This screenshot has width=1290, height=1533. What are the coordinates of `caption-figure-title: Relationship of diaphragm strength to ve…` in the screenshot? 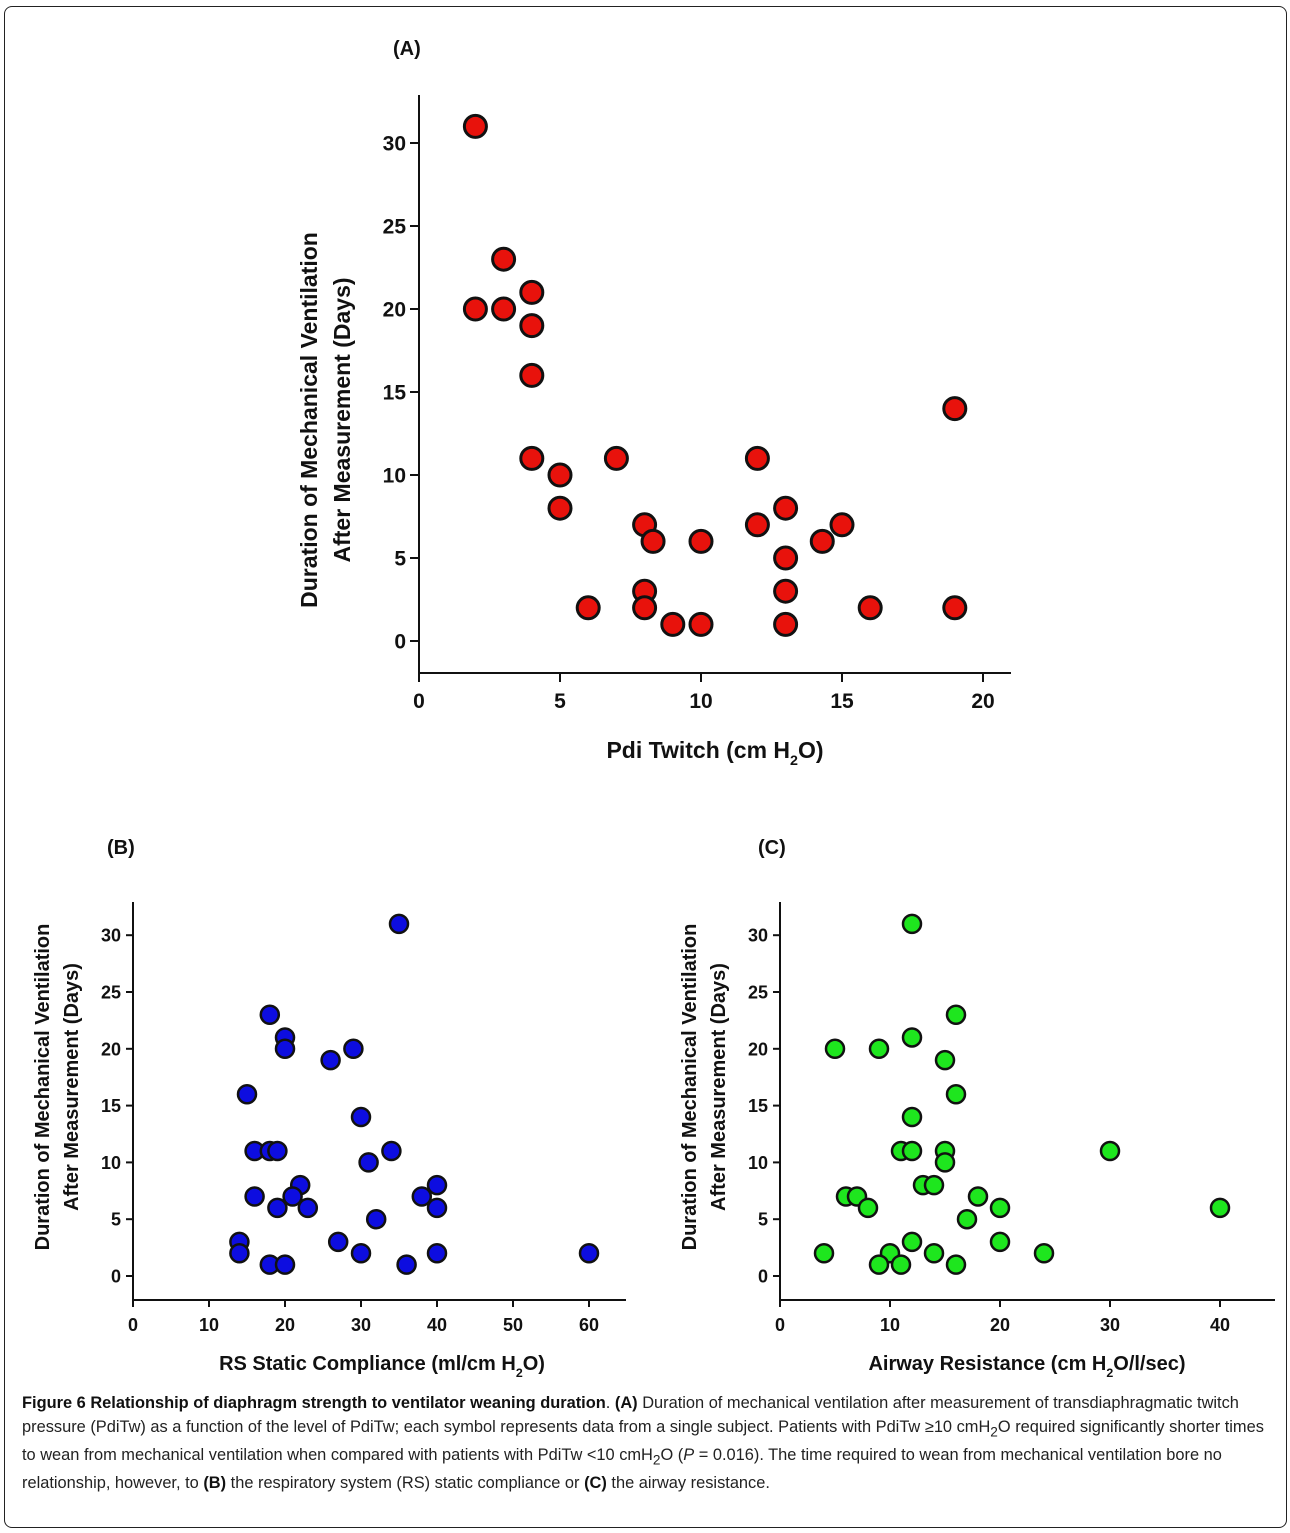 It's located at (348, 1403).